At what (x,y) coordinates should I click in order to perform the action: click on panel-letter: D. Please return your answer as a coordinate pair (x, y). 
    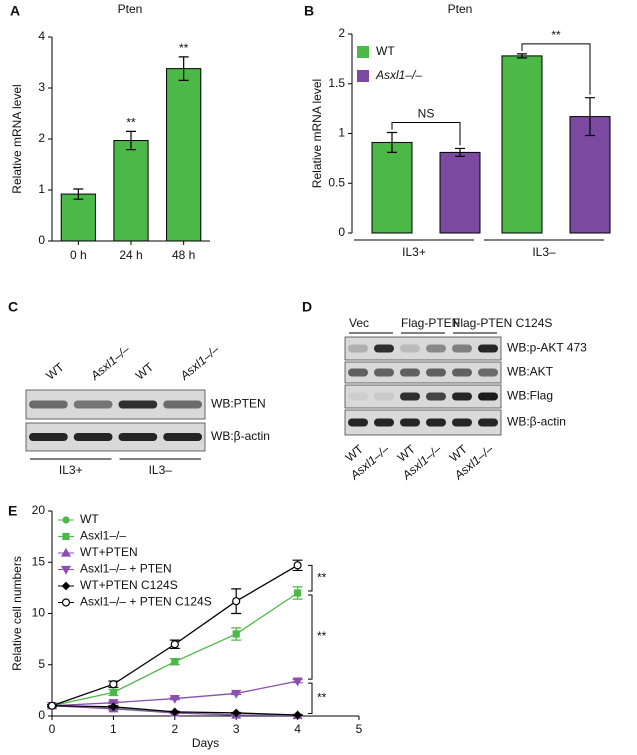
    Looking at the image, I should click on (307, 307).